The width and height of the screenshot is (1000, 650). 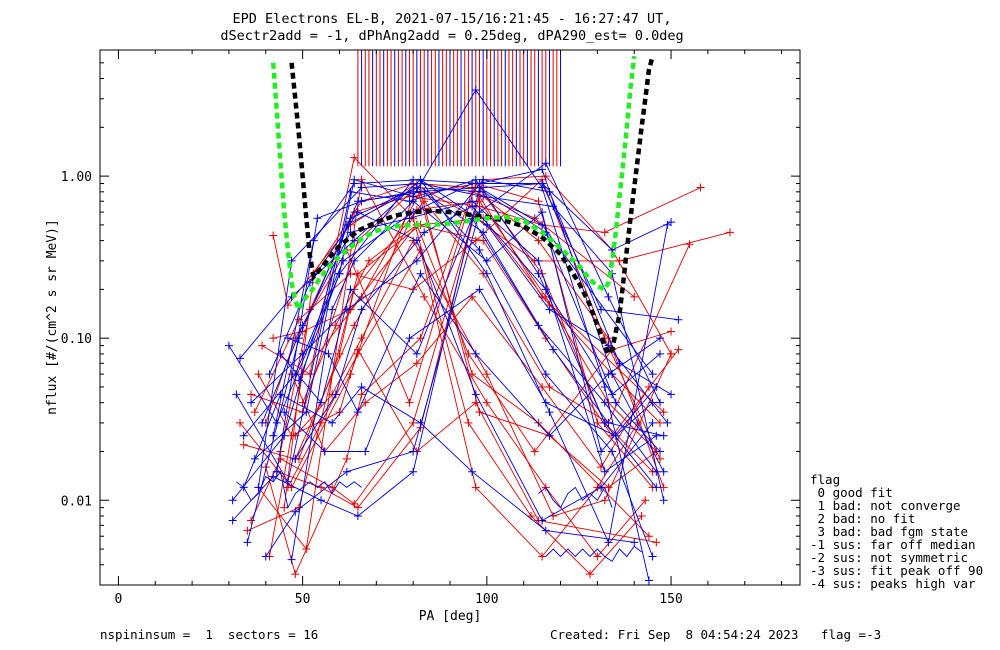 I want to click on legend-item: 3 bad: bad fgm state, so click(x=889, y=531).